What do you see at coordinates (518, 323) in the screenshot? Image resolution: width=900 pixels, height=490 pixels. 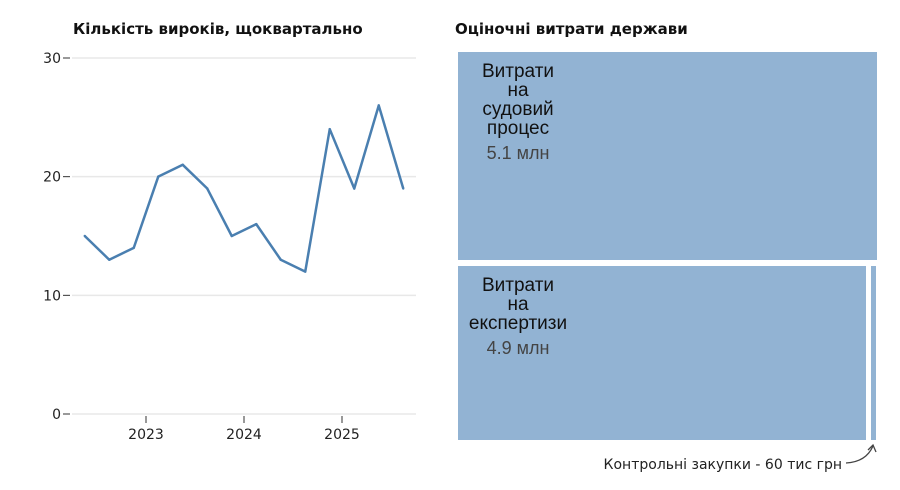 I see `treemap-label: експертизи` at bounding box center [518, 323].